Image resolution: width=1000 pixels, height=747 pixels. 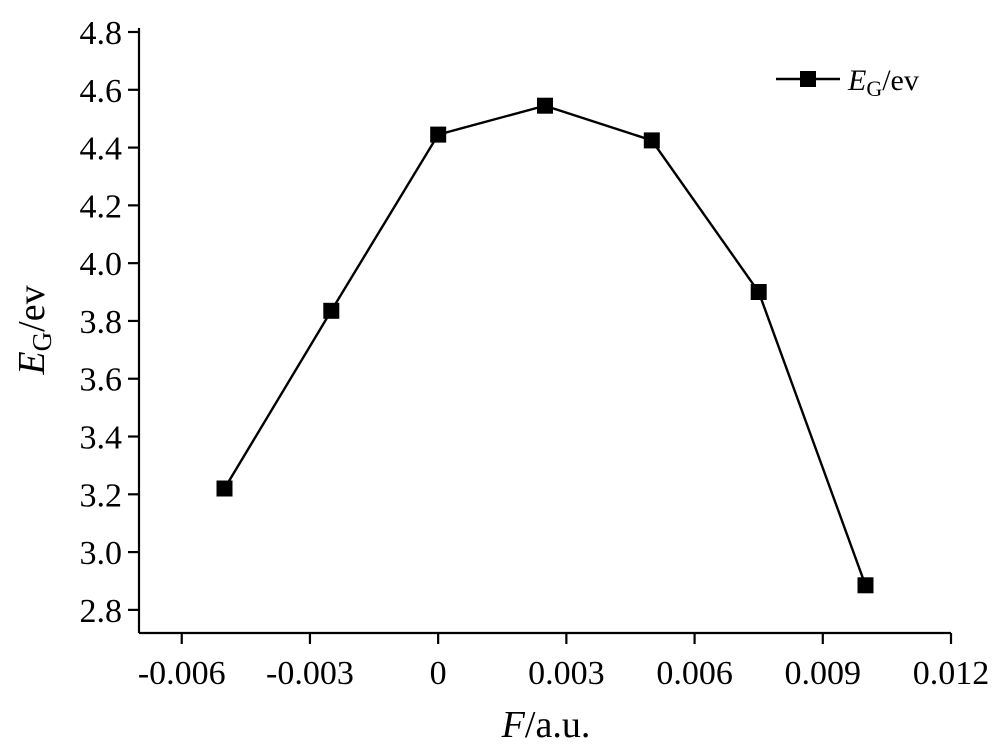 What do you see at coordinates (101, 611) in the screenshot?
I see `y-tick-label: 2.8` at bounding box center [101, 611].